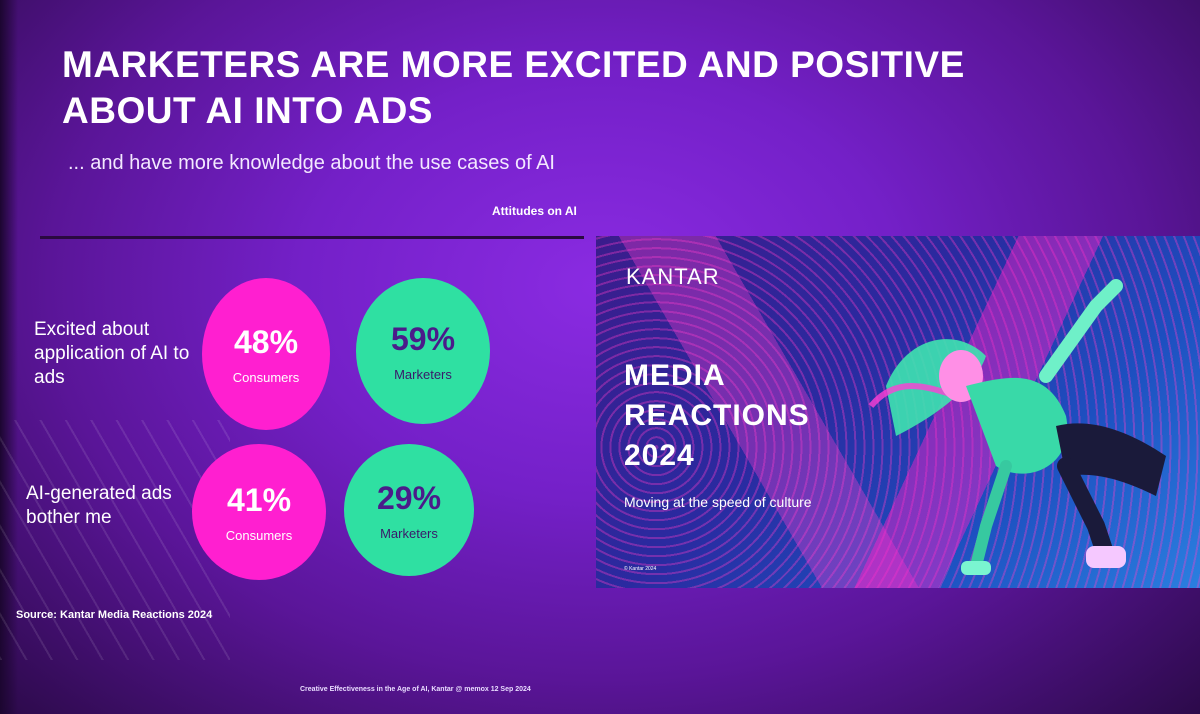  I want to click on cover-title-line-3: 2024, so click(659, 455).